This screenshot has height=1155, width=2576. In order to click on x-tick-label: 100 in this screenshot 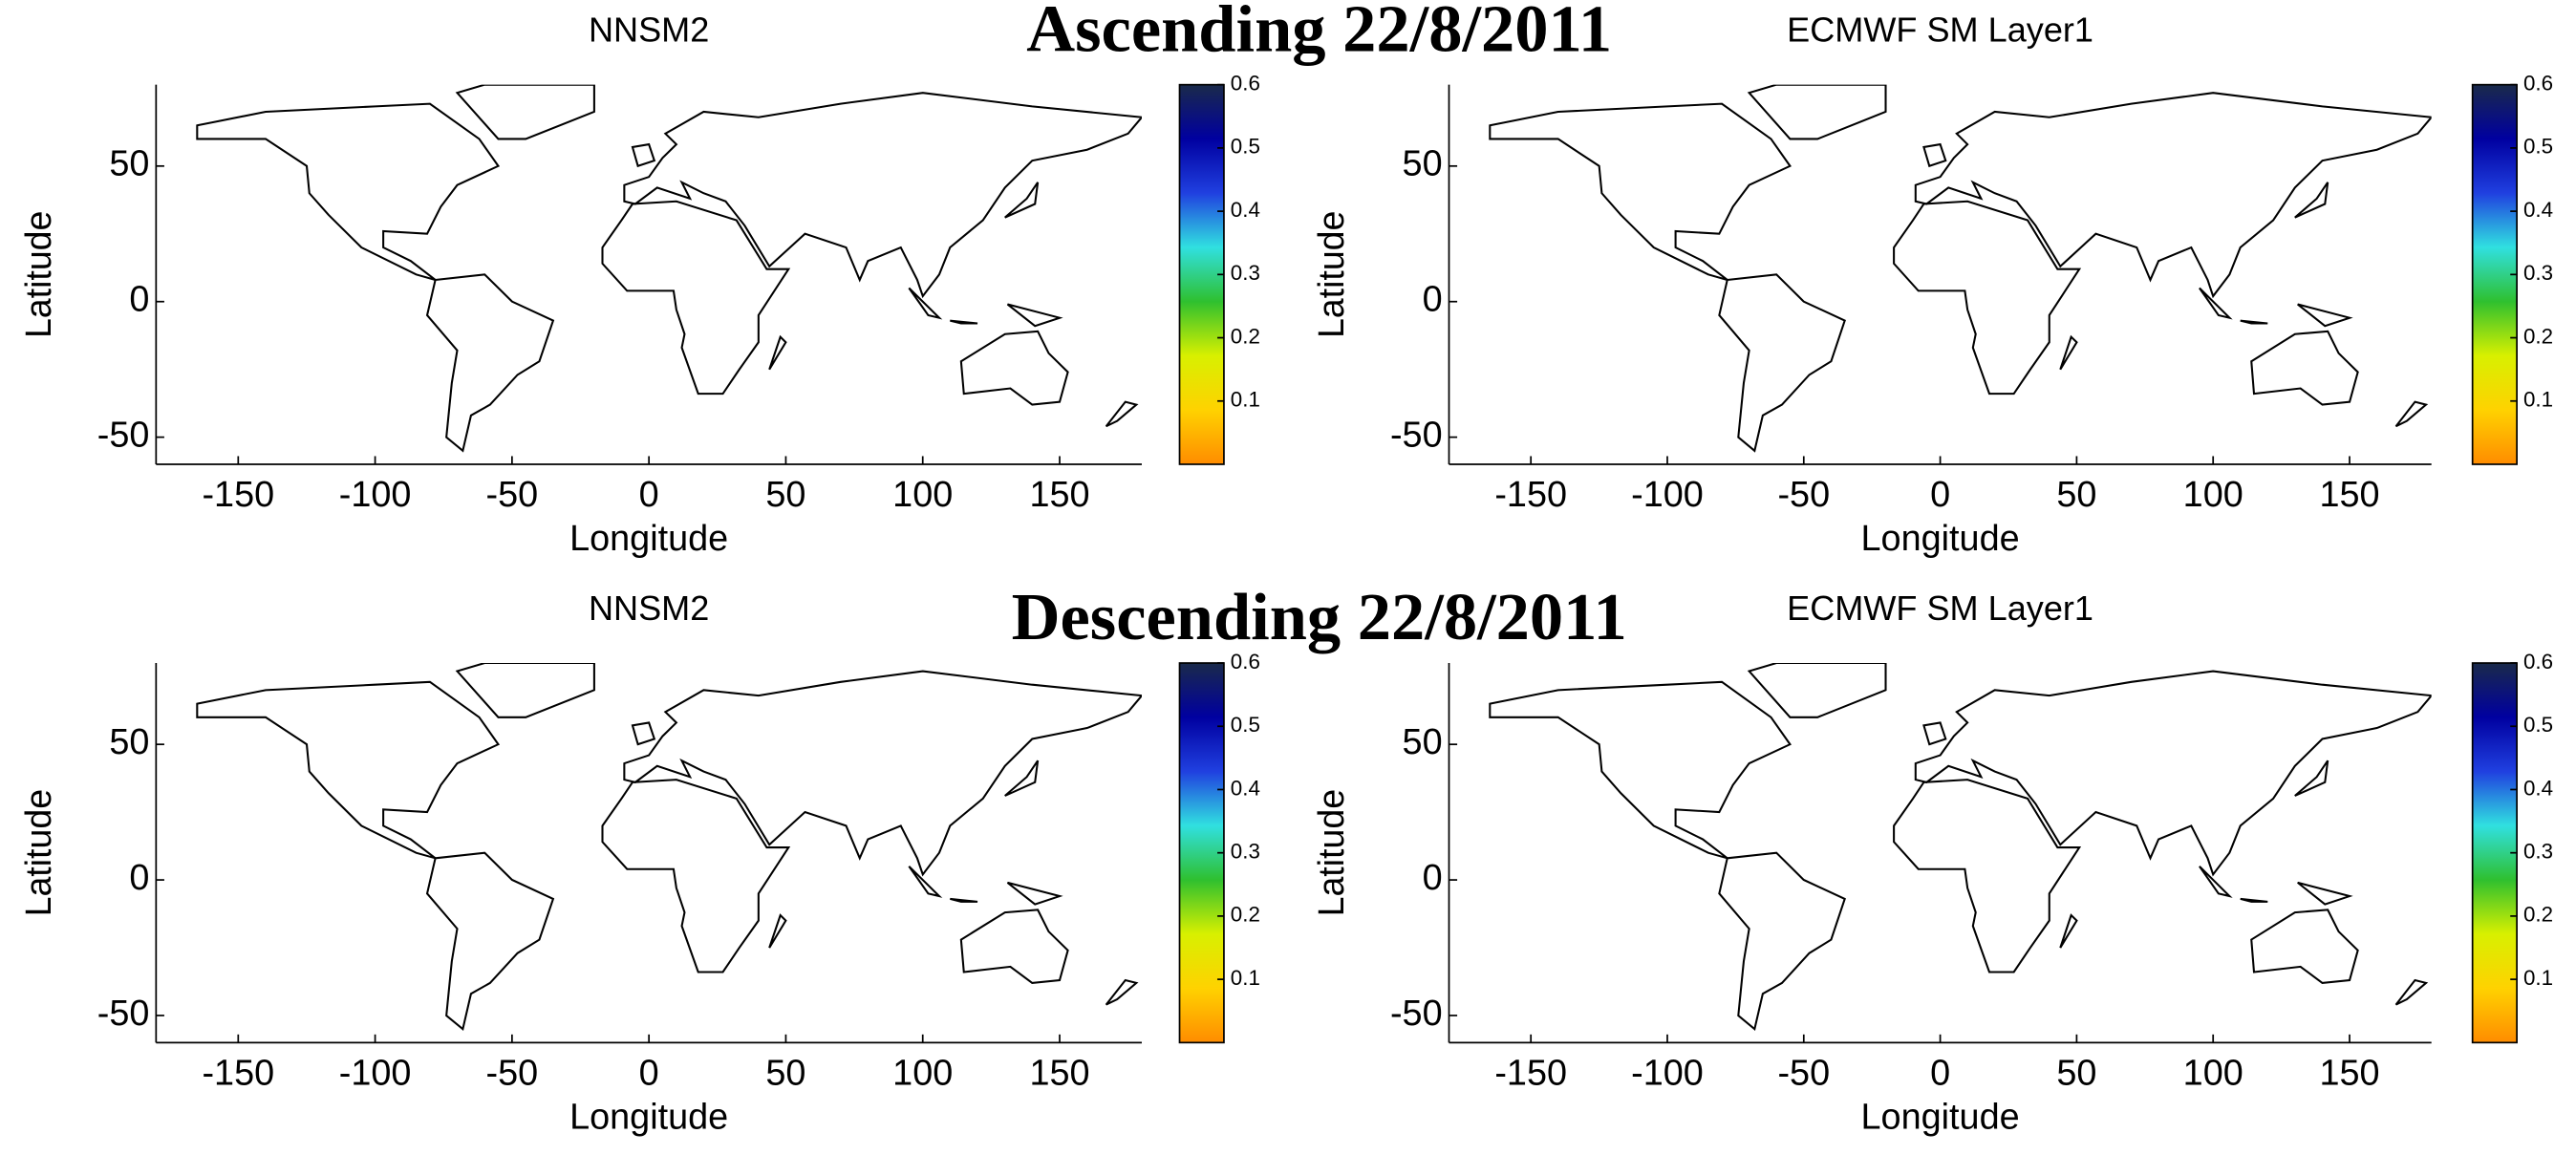, I will do `click(2213, 1072)`.